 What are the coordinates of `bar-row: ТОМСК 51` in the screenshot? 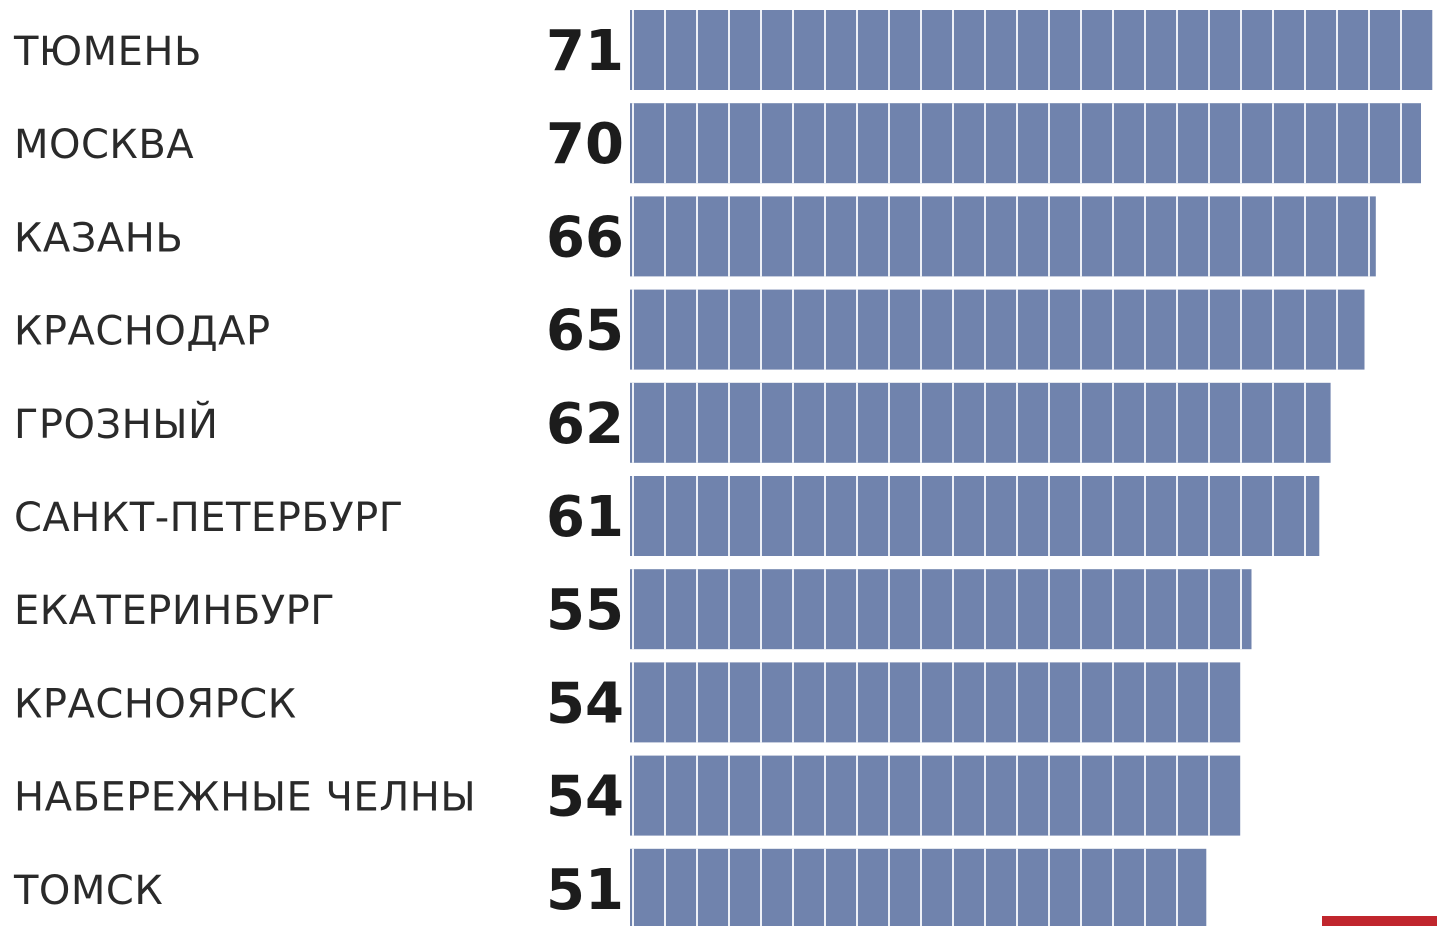 It's located at (610, 887).